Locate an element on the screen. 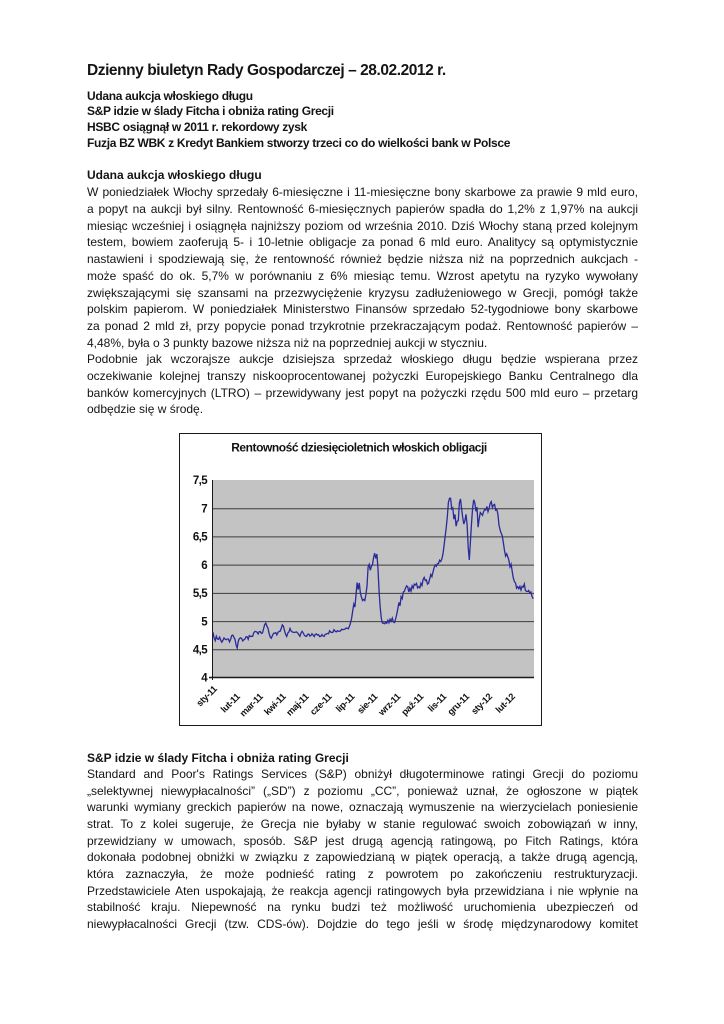 The width and height of the screenshot is (724, 1024). svg-text: 7 is located at coordinates (204, 510).